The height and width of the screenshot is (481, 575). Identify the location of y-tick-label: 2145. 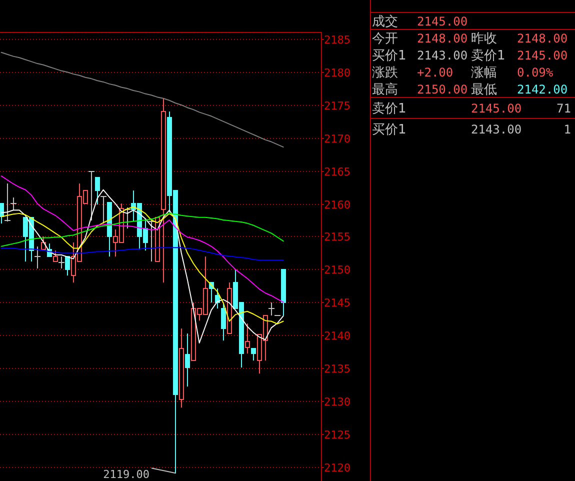
(337, 303).